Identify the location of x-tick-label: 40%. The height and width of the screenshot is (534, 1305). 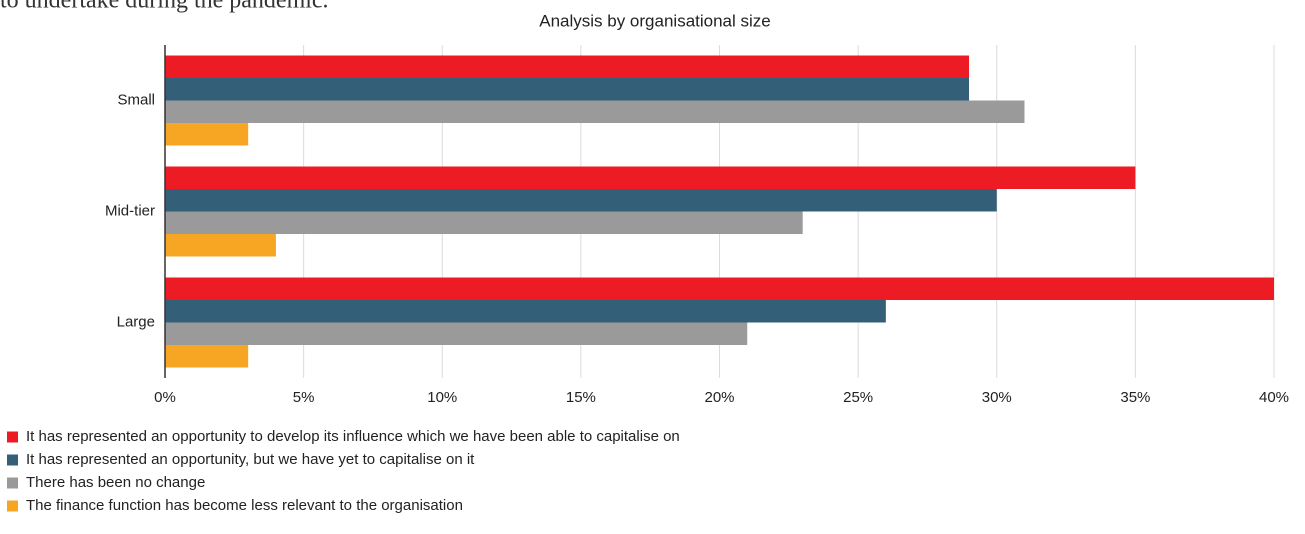
(1274, 397).